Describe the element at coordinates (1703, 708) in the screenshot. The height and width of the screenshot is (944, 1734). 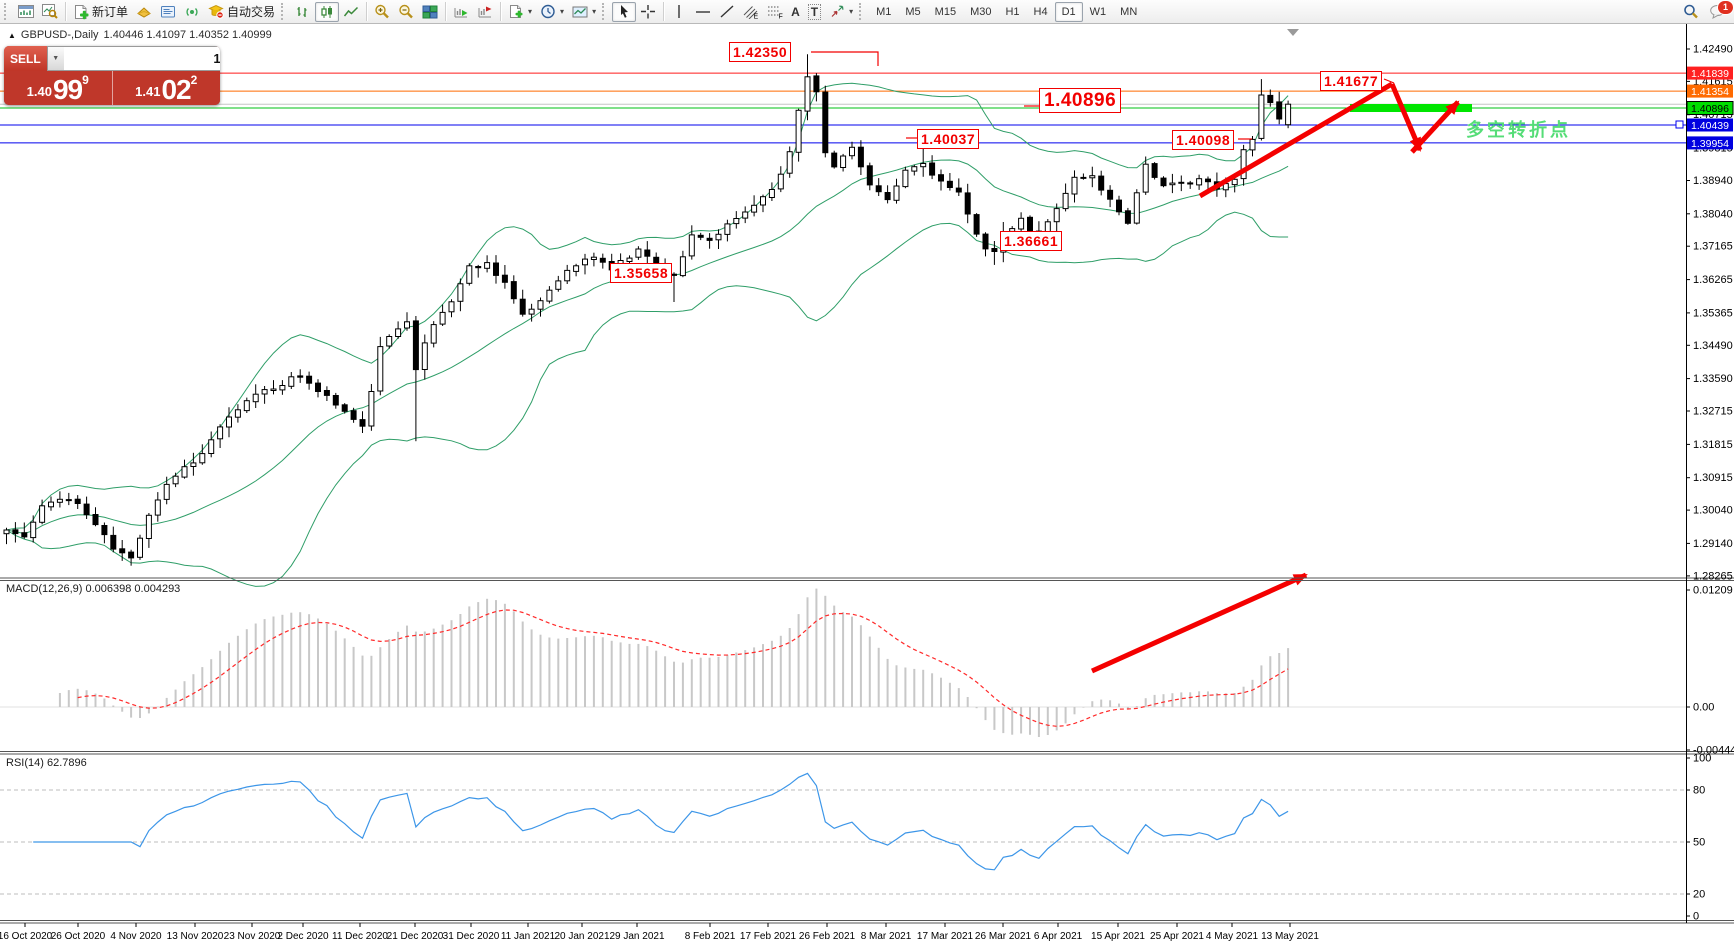
I see `svg-text: 0.00` at that location.